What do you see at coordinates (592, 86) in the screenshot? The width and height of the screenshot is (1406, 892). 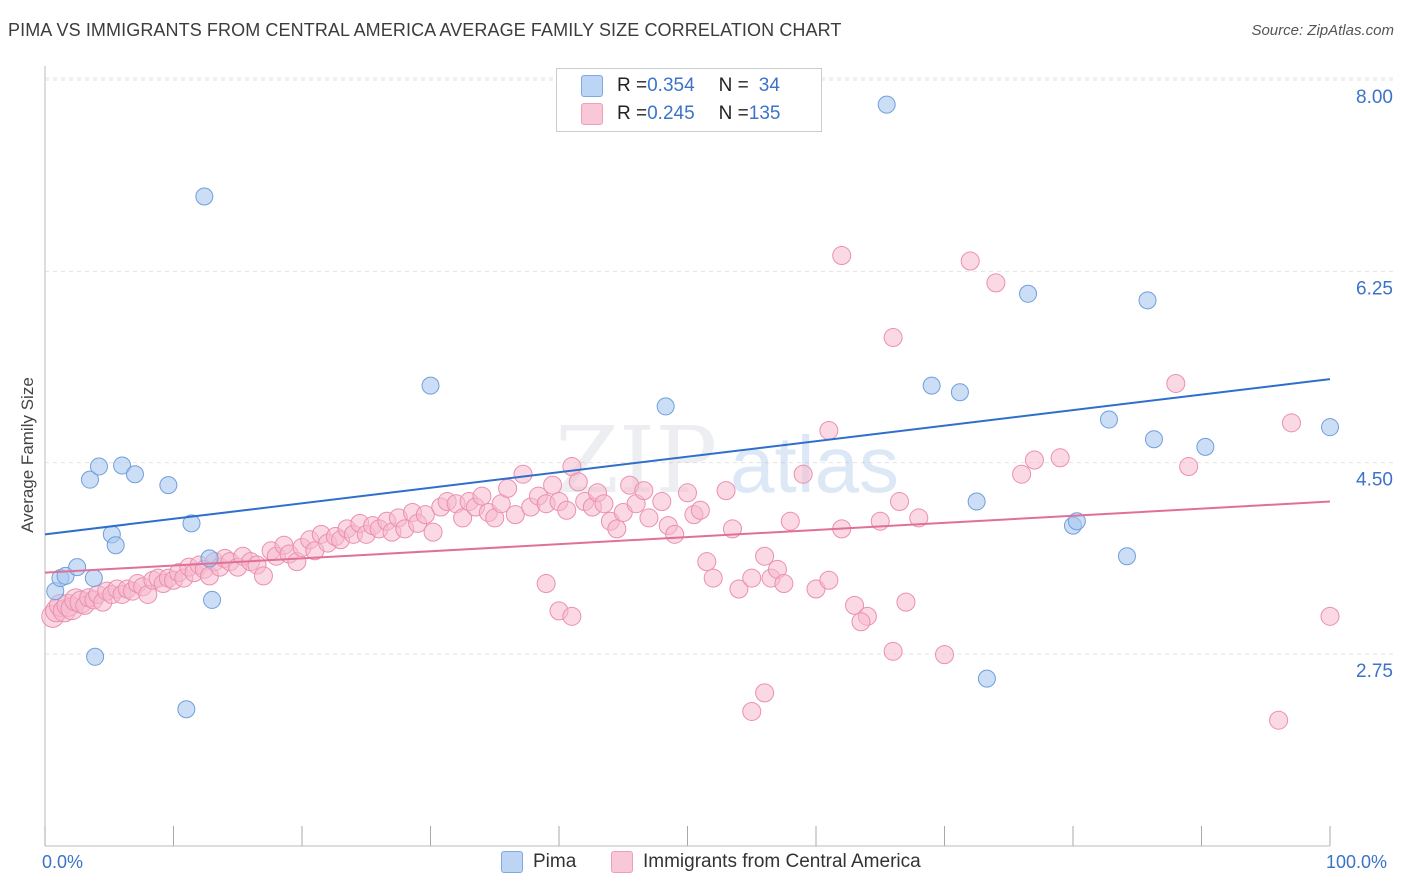 I see `pima-swatch` at bounding box center [592, 86].